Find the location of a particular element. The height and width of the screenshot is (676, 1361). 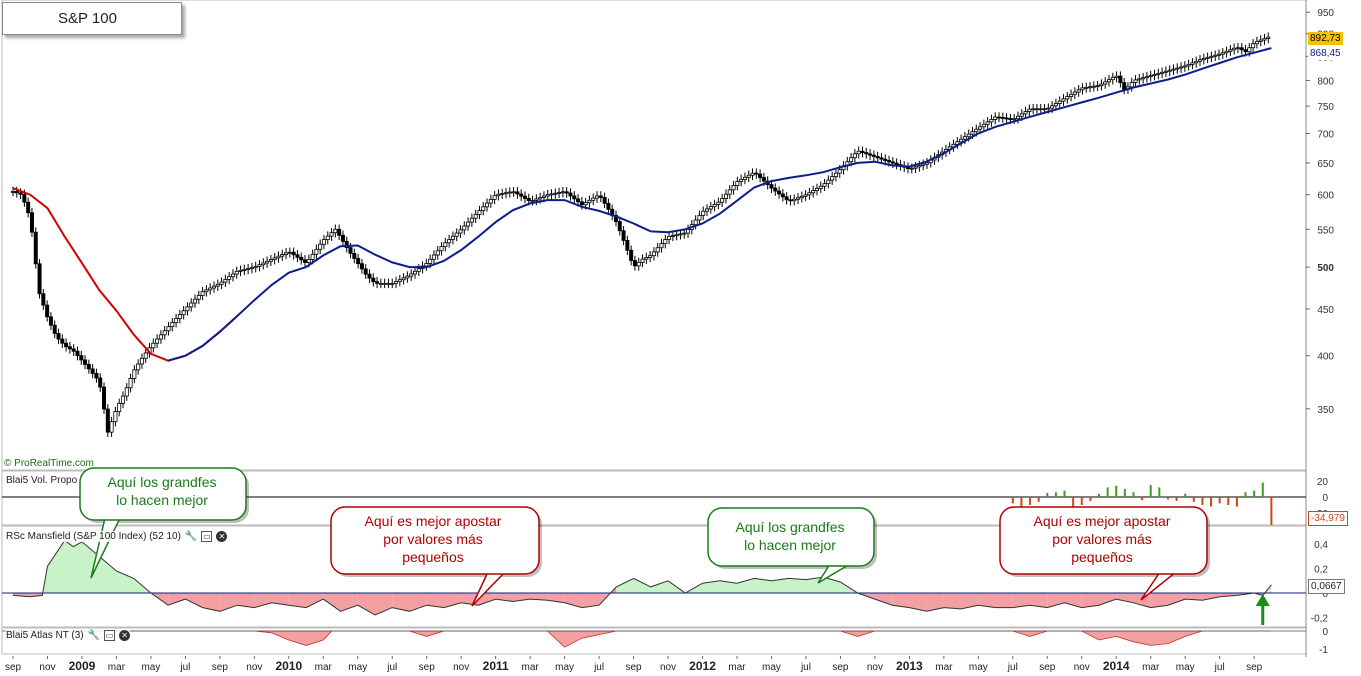

atlas-tick-label: 0 is located at coordinates (1325, 632).